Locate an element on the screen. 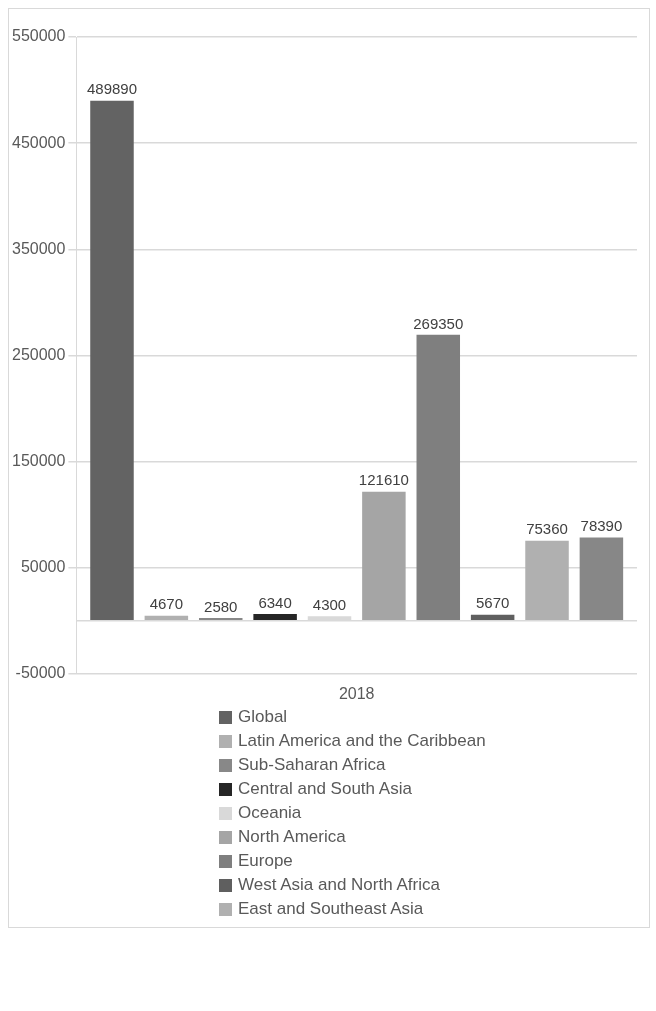 This screenshot has height=1011, width=656. y-tick-label: 550000 is located at coordinates (39, 36).